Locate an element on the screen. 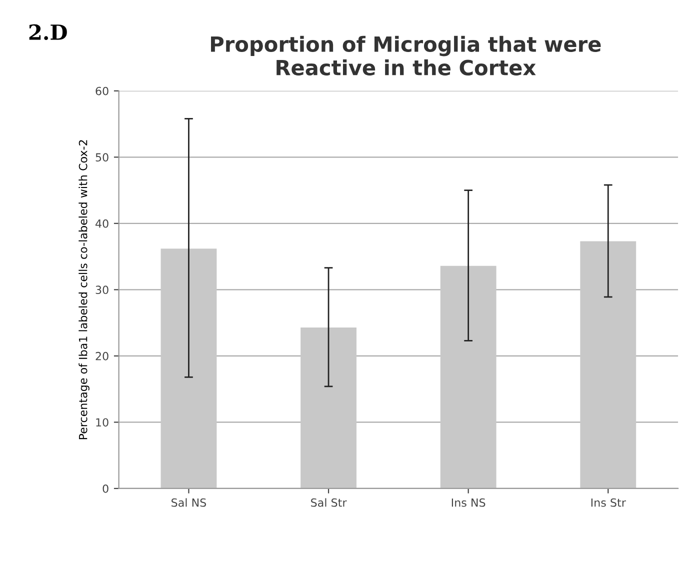 The image size is (699, 568). y-axis-title: Percentage of Iba1 labeled cells co-labeled with Cox-2 is located at coordinates (84, 290).